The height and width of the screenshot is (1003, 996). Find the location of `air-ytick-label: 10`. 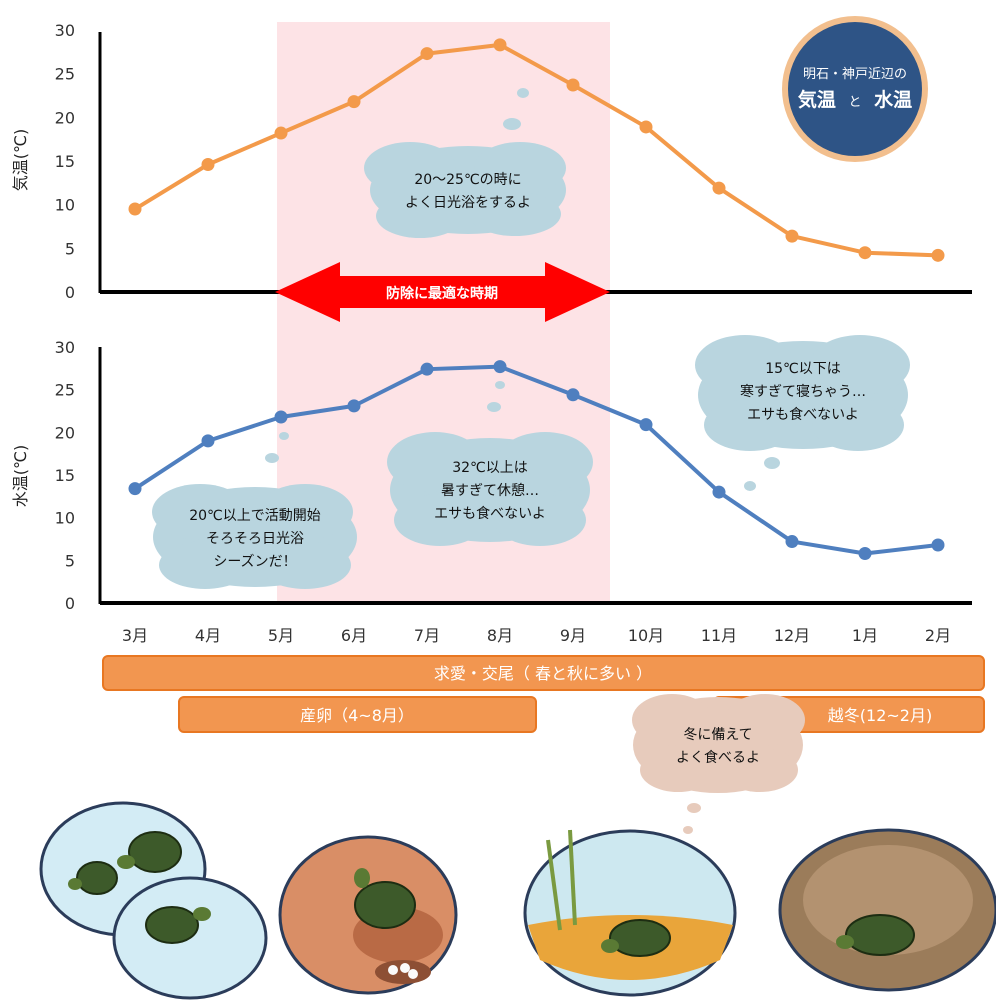

air-ytick-label: 10 is located at coordinates (65, 205).